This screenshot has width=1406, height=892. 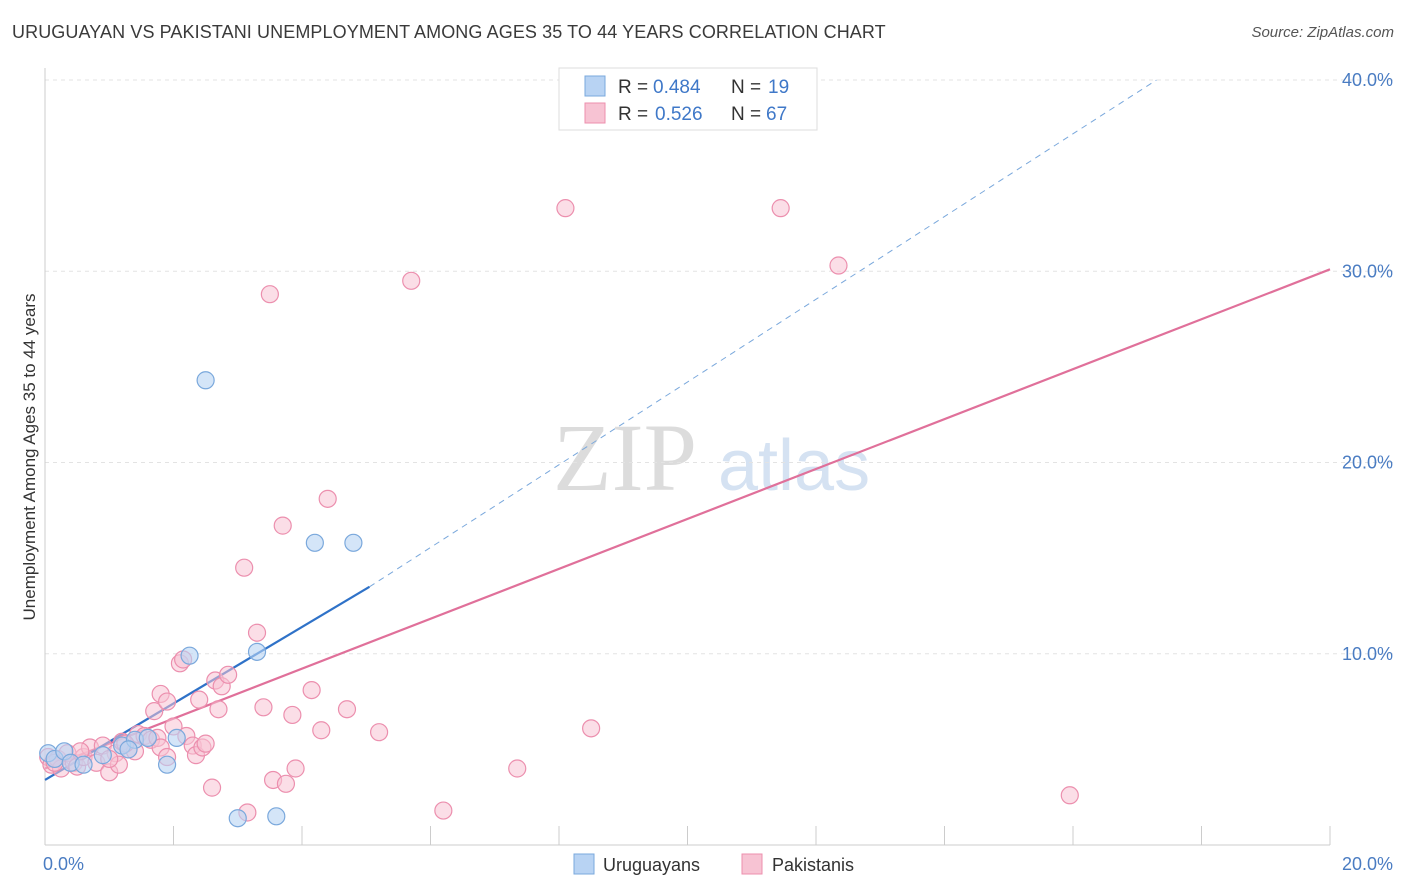 What do you see at coordinates (794, 466) in the screenshot?
I see `watermark-atlas: atlas` at bounding box center [794, 466].